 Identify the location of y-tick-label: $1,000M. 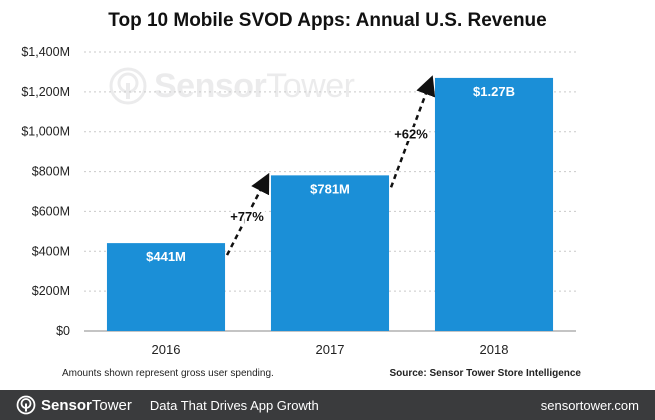
(45, 132).